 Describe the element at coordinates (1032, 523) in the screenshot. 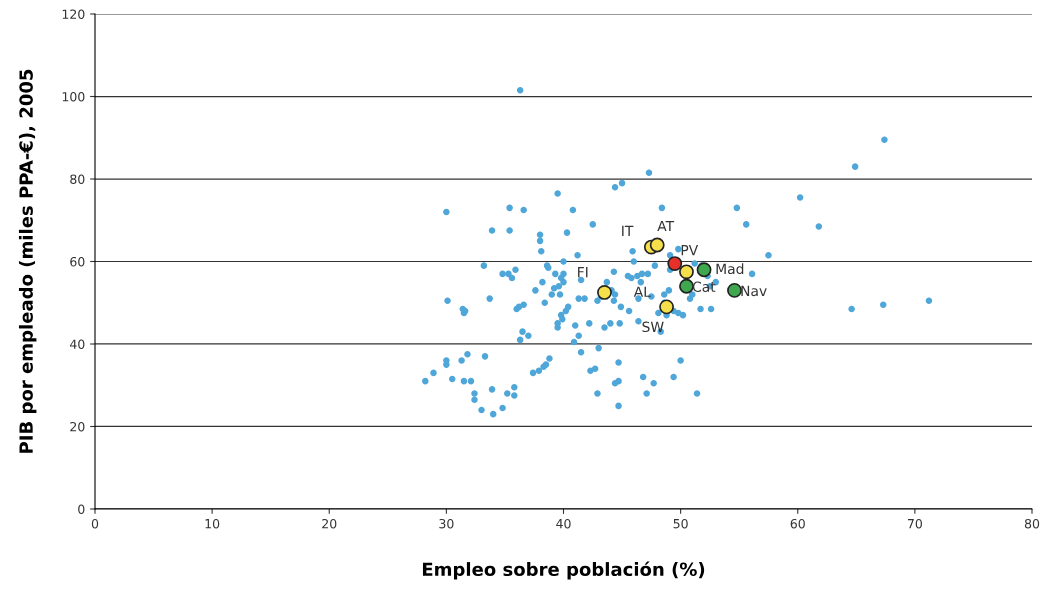

I see `x-tick-label: 80` at that location.